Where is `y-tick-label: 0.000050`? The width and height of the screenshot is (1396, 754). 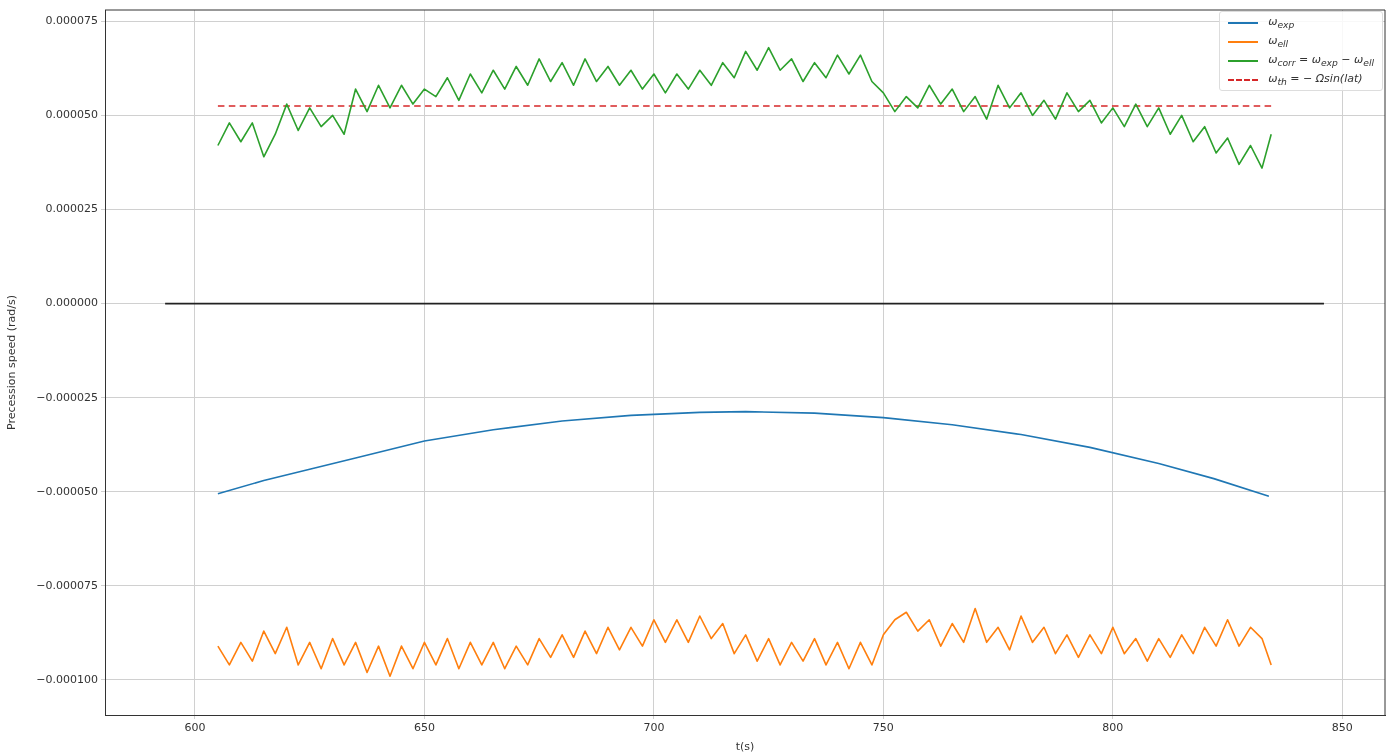
y-tick-label: 0.000050 is located at coordinates (71, 115).